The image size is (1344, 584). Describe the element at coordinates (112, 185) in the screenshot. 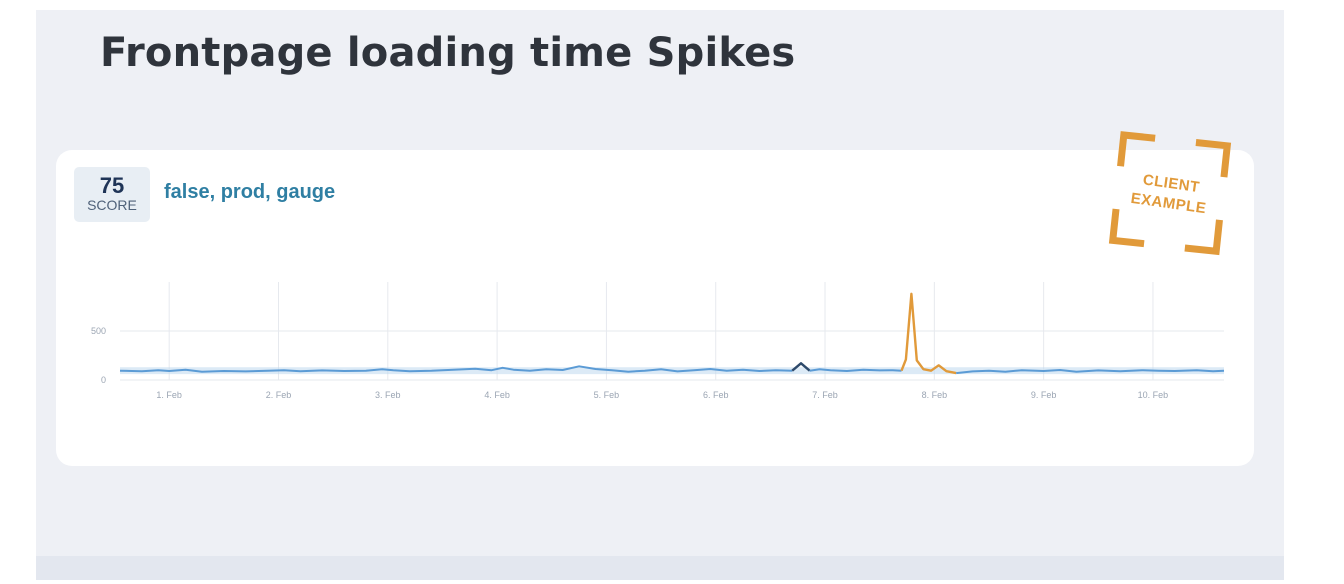

I see `score-value: 75` at that location.